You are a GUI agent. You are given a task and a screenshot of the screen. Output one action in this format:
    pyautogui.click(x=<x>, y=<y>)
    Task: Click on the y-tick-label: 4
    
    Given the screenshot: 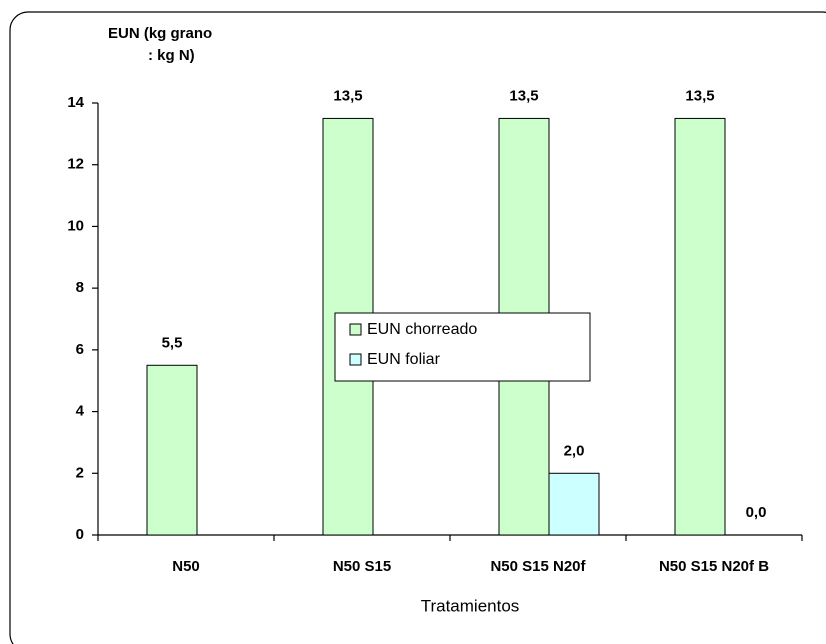 What is the action you would take?
    pyautogui.click(x=80, y=411)
    